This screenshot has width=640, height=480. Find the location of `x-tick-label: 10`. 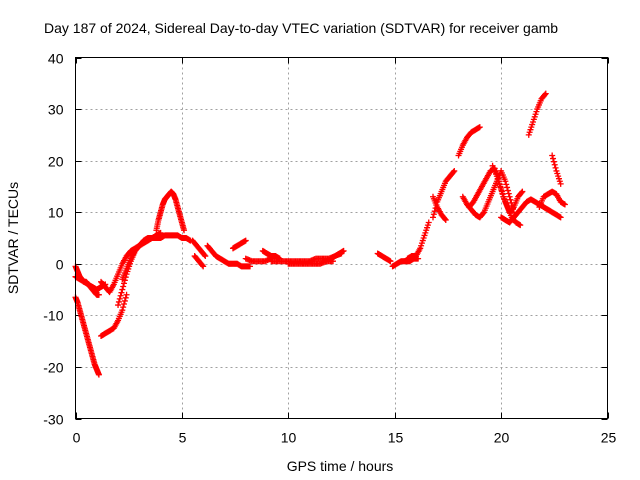

x-tick-label: 10 is located at coordinates (289, 438).